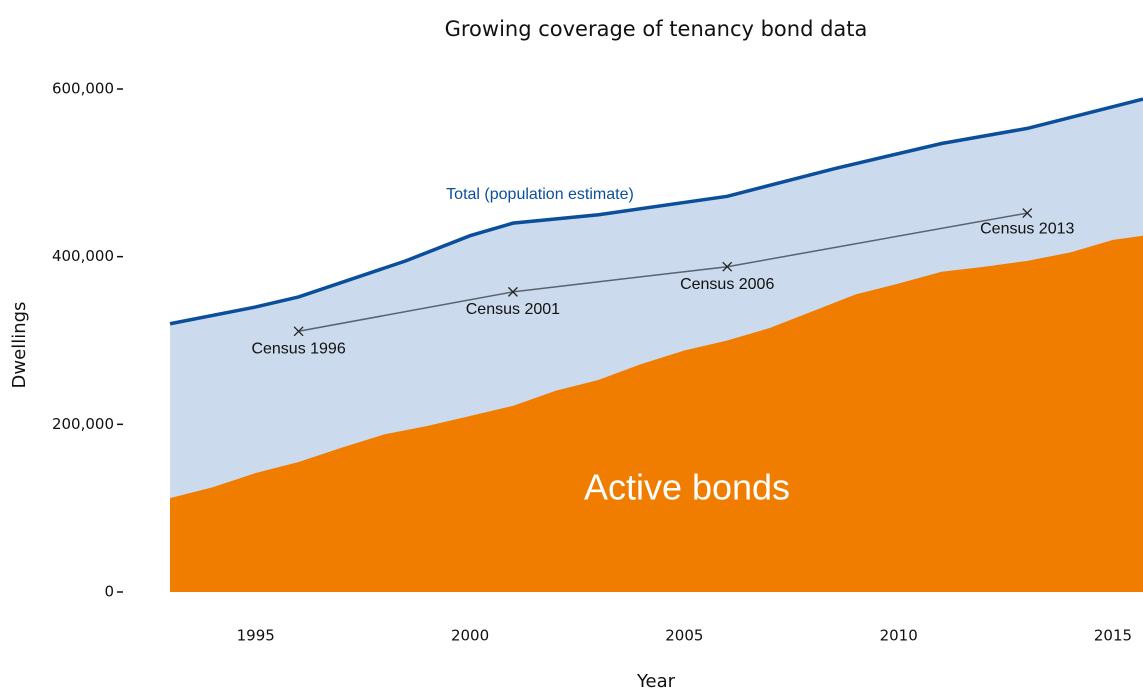  What do you see at coordinates (83, 424) in the screenshot?
I see `y-tick-label: 200,000` at bounding box center [83, 424].